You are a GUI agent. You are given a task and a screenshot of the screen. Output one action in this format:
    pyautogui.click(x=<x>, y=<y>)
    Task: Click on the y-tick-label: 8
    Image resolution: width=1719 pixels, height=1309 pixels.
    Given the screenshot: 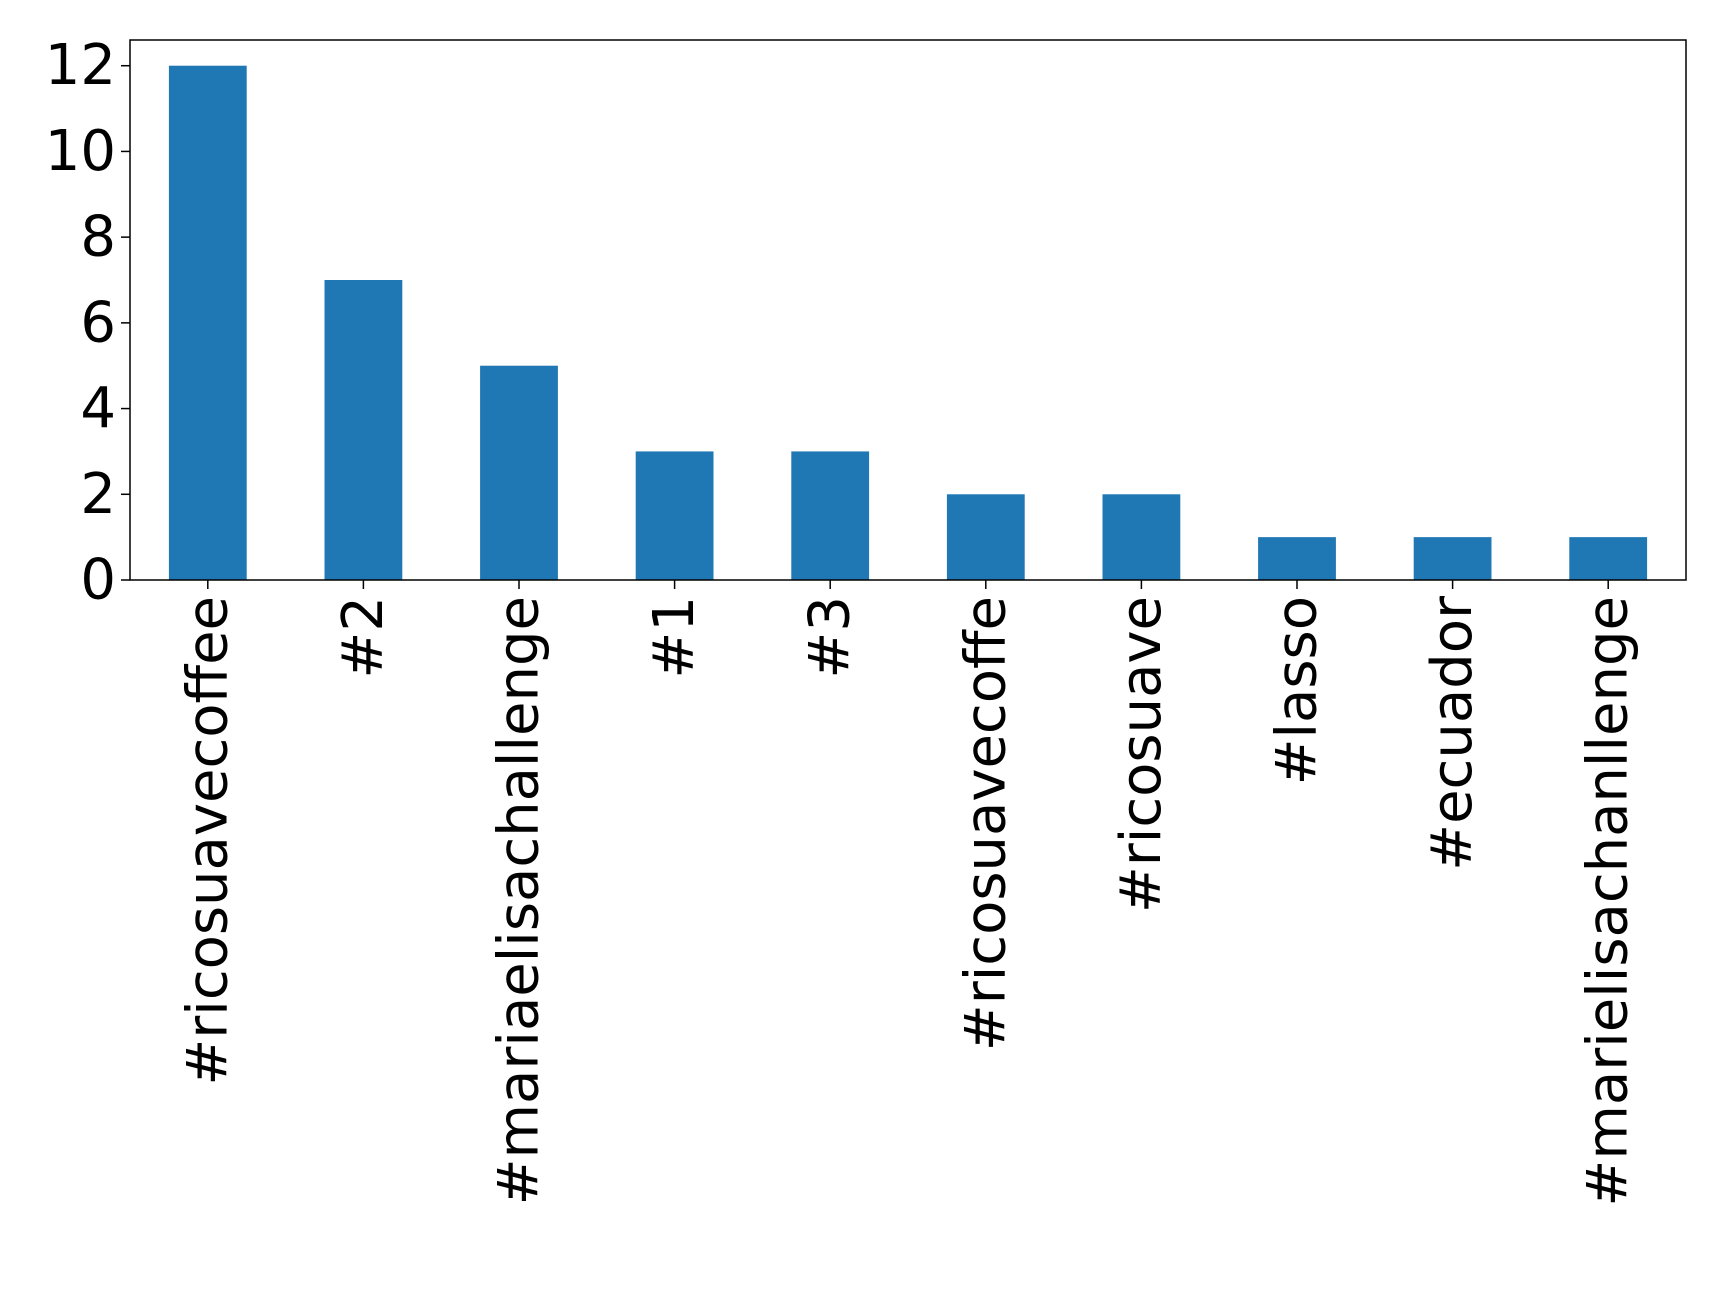 What is the action you would take?
    pyautogui.click(x=98, y=237)
    